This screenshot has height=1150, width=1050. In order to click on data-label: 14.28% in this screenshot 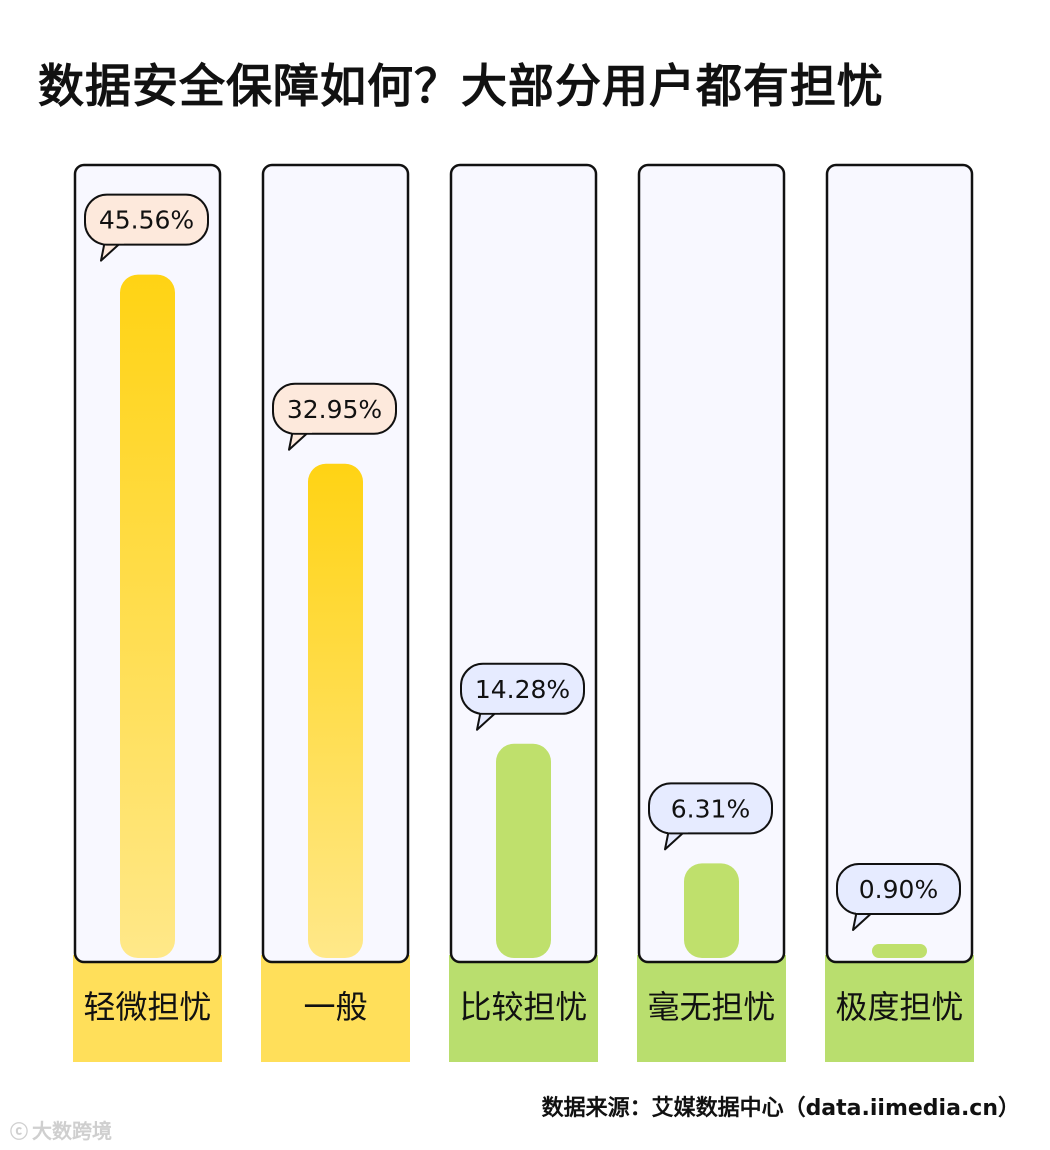, I will do `click(522, 689)`.